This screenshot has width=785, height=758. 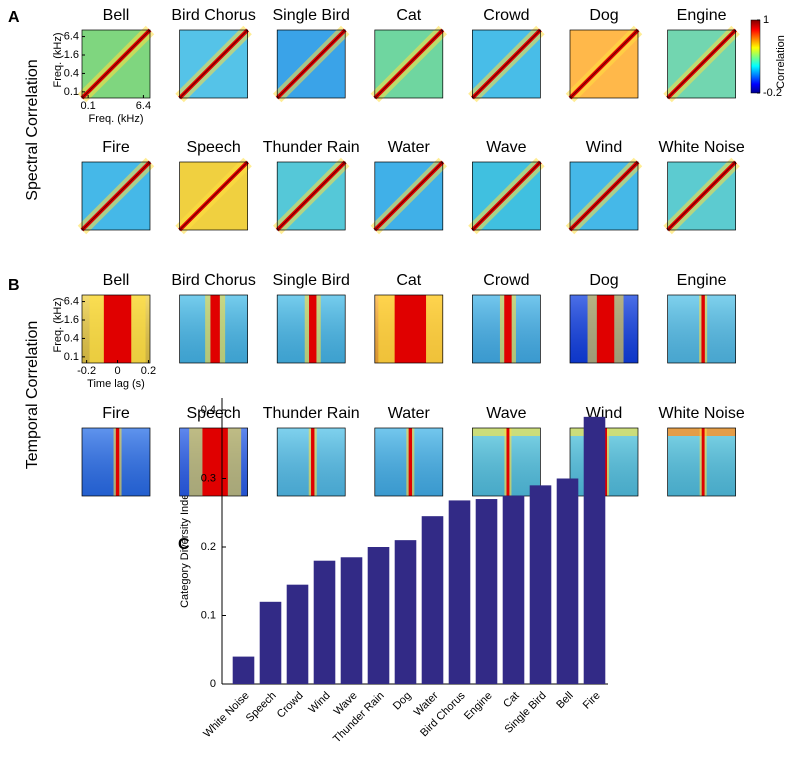 What do you see at coordinates (213, 684) in the screenshot?
I see `y-tick-label: 0` at bounding box center [213, 684].